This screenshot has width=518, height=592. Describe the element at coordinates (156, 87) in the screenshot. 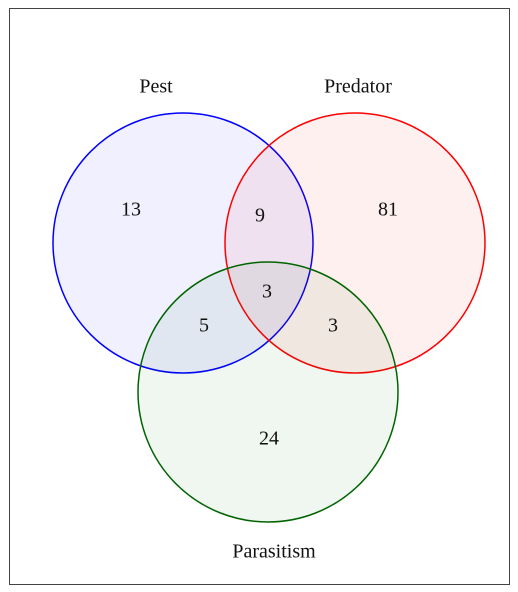

I see `set-label: Pest` at that location.